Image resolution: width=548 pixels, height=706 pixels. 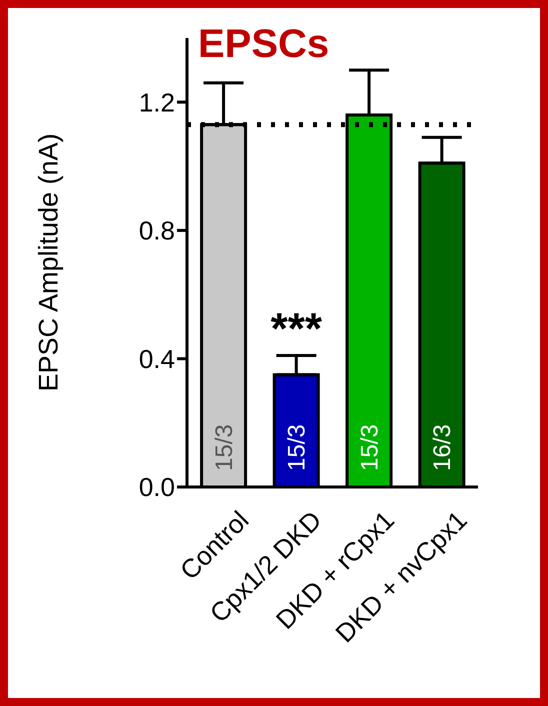 What do you see at coordinates (49, 262) in the screenshot?
I see `y-axis-title: EPSC Amplitude (nA)` at bounding box center [49, 262].